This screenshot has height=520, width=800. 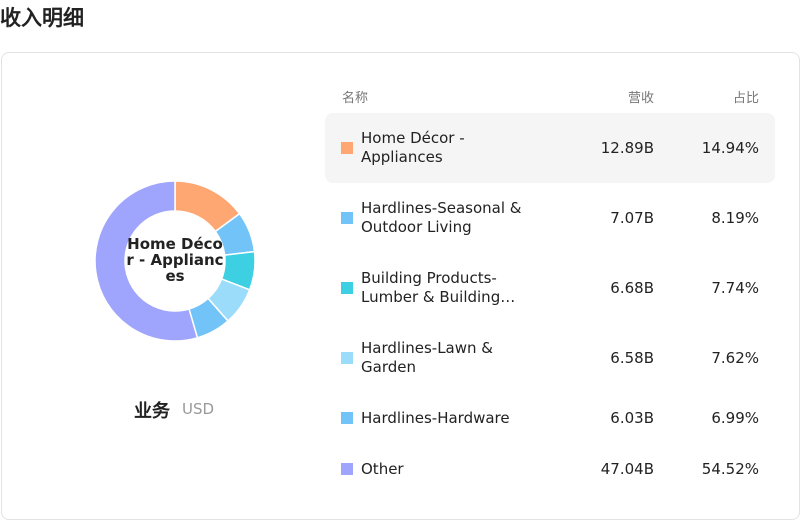 I want to click on share: 8.19%, so click(x=735, y=218).